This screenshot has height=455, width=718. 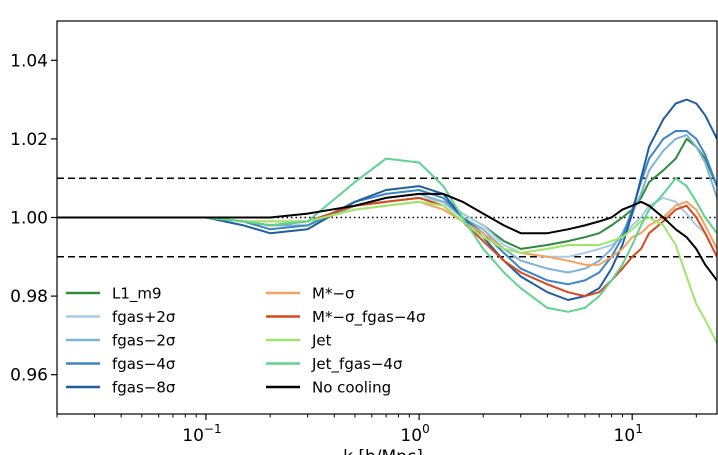 I want to click on y-tick-label: 1.00, so click(x=29, y=219).